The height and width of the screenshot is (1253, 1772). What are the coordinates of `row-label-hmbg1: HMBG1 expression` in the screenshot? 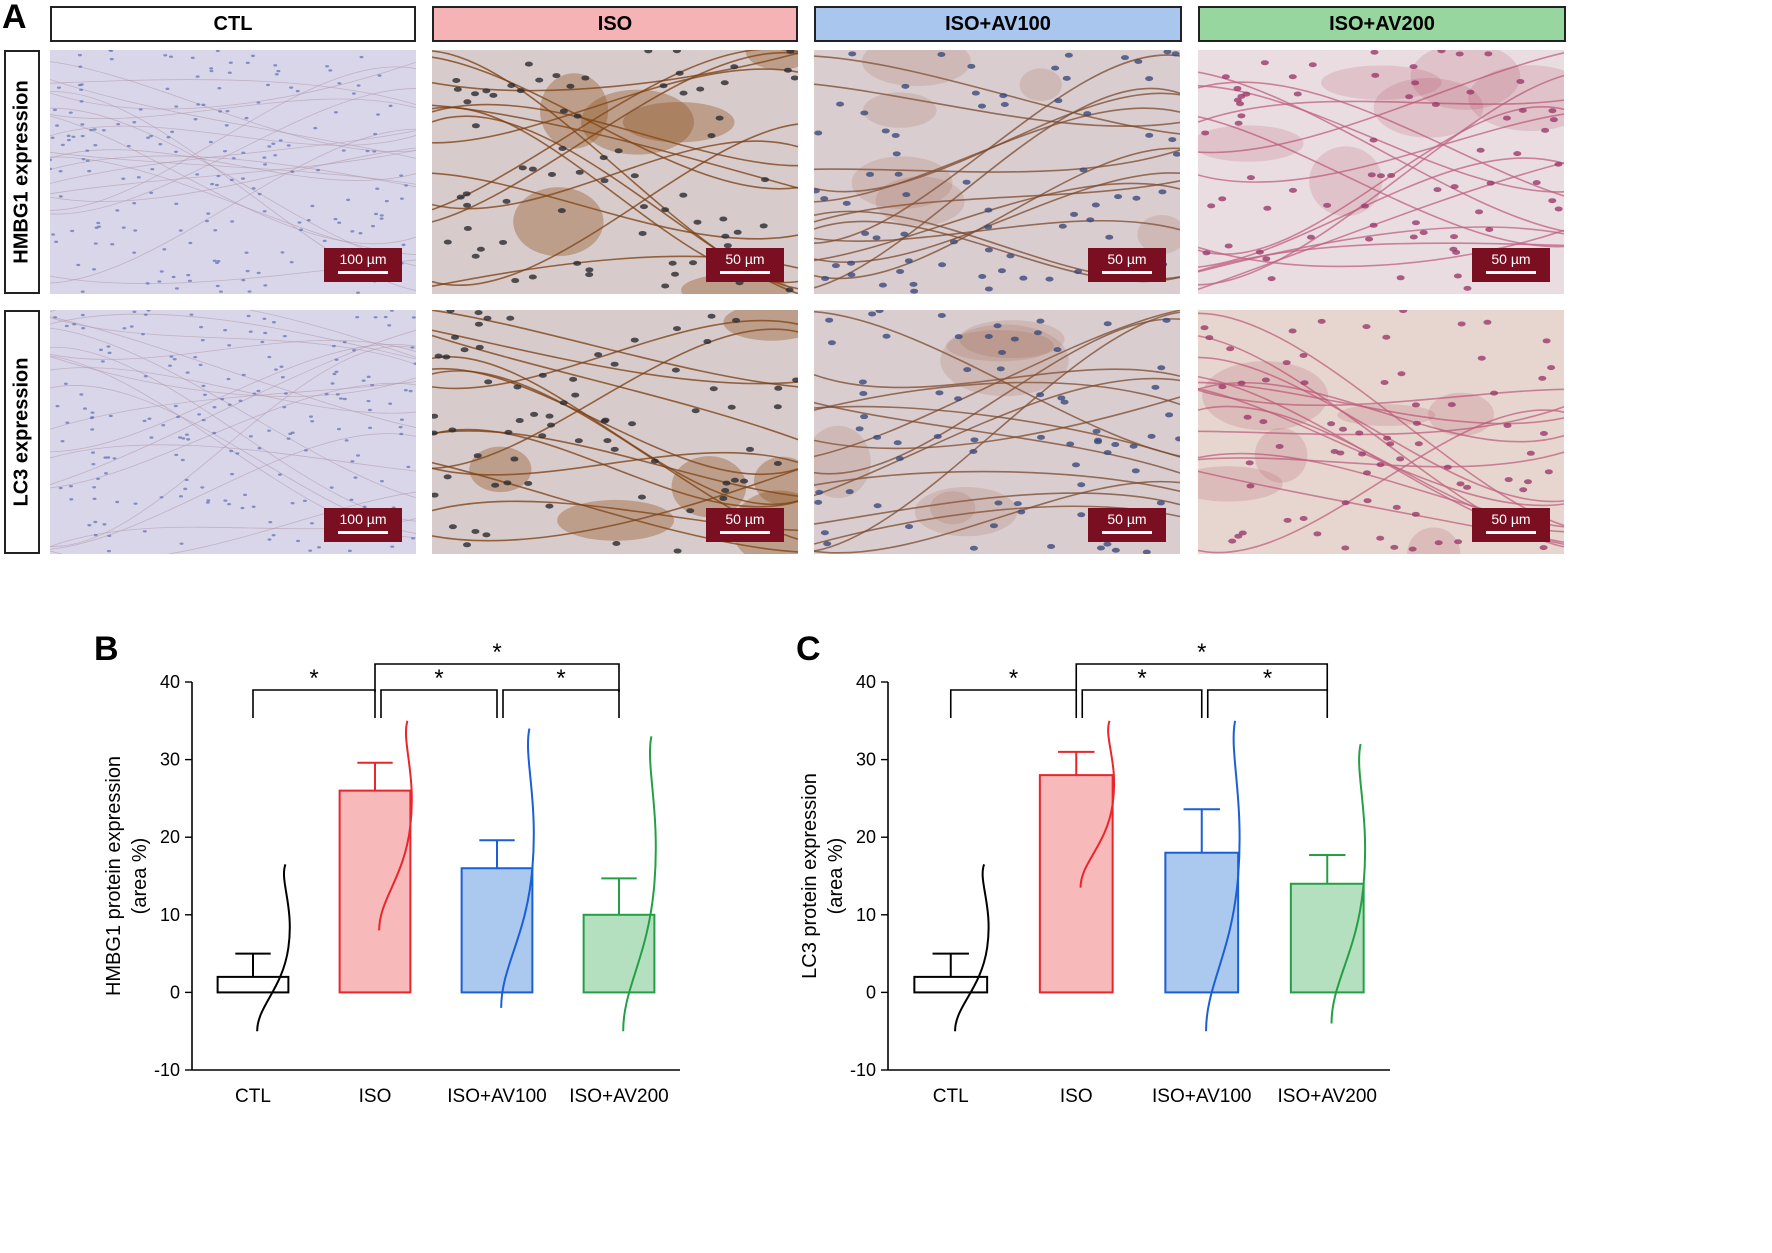 It's located at (22, 172).